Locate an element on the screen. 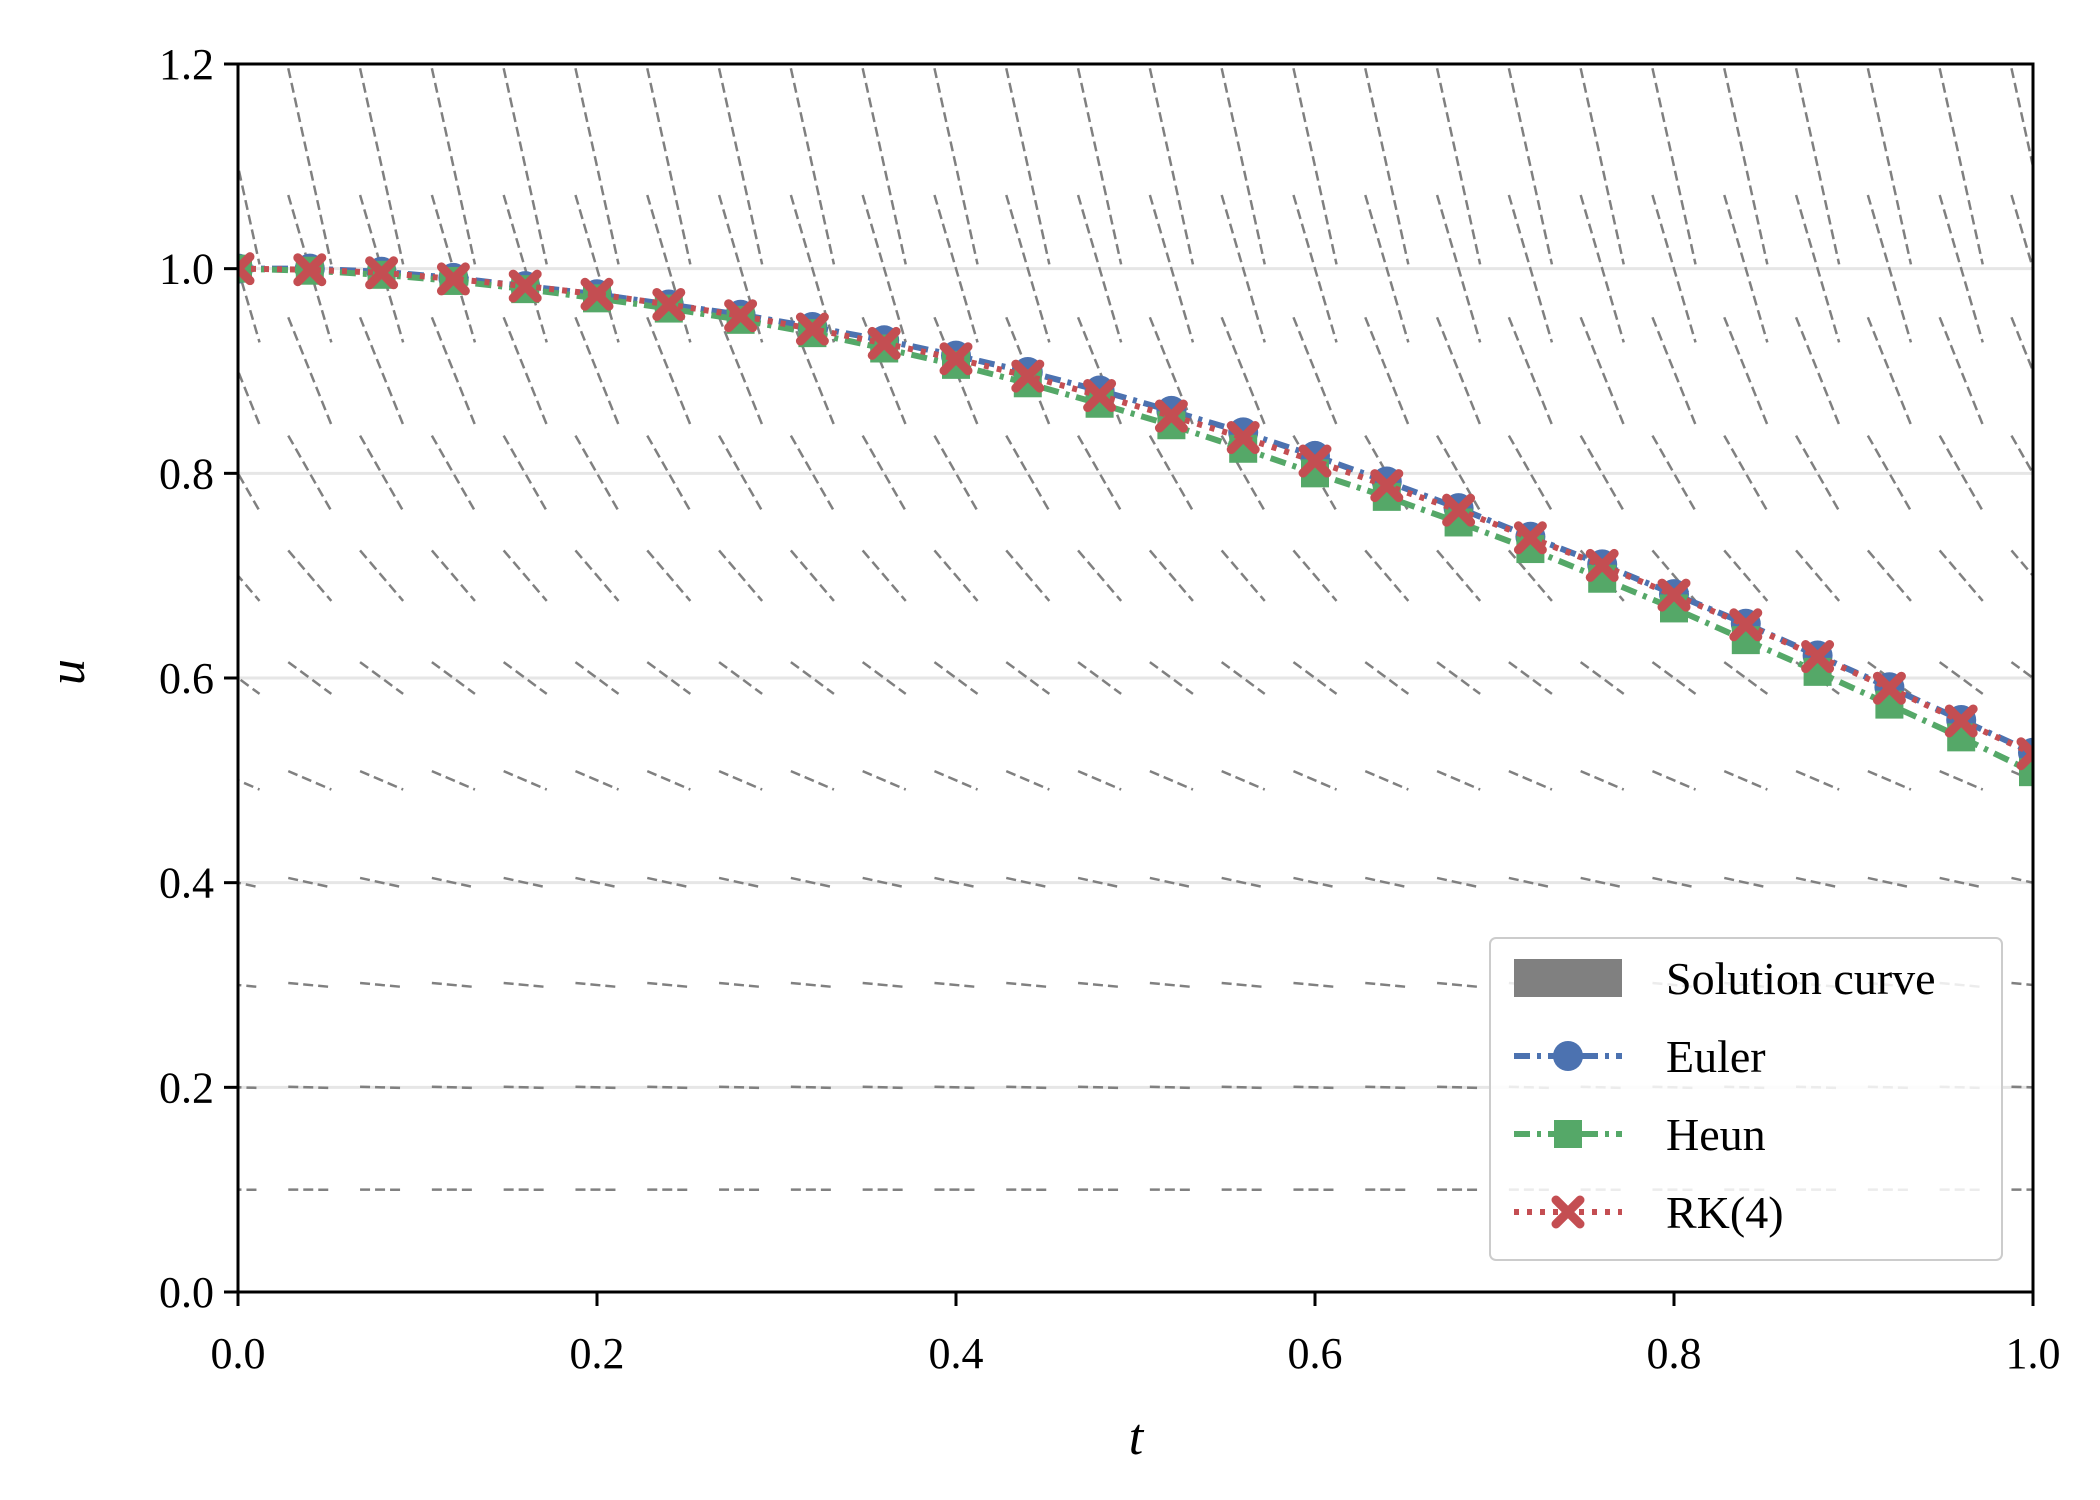 The width and height of the screenshot is (2100, 1500). y-axis-label: u is located at coordinates (67, 672).